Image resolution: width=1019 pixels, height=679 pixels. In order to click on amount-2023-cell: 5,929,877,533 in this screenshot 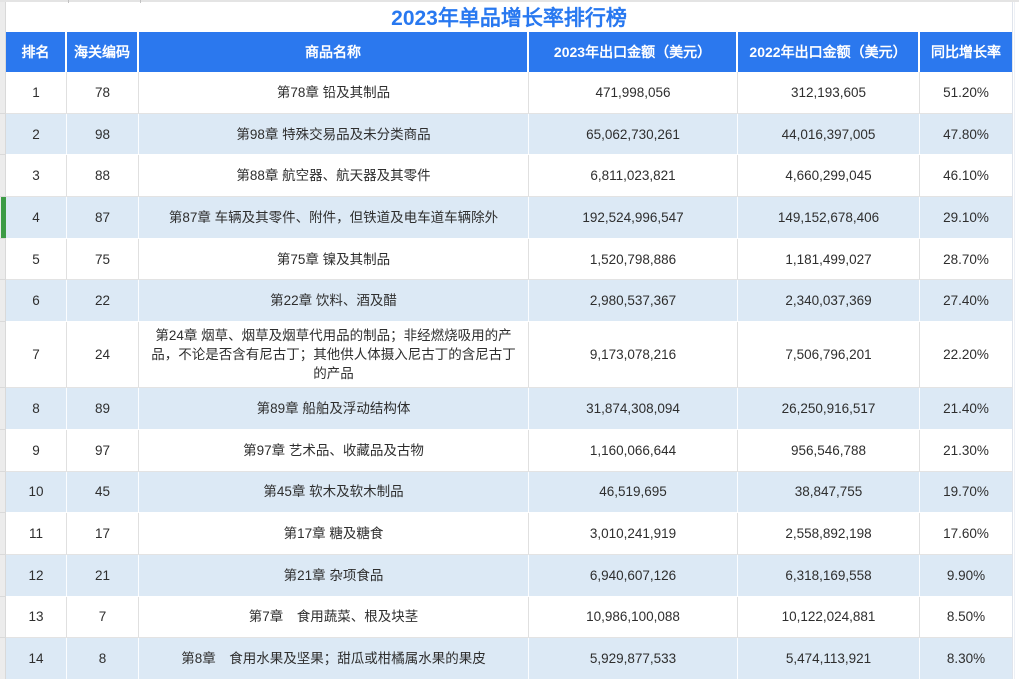, I will do `click(633, 658)`.